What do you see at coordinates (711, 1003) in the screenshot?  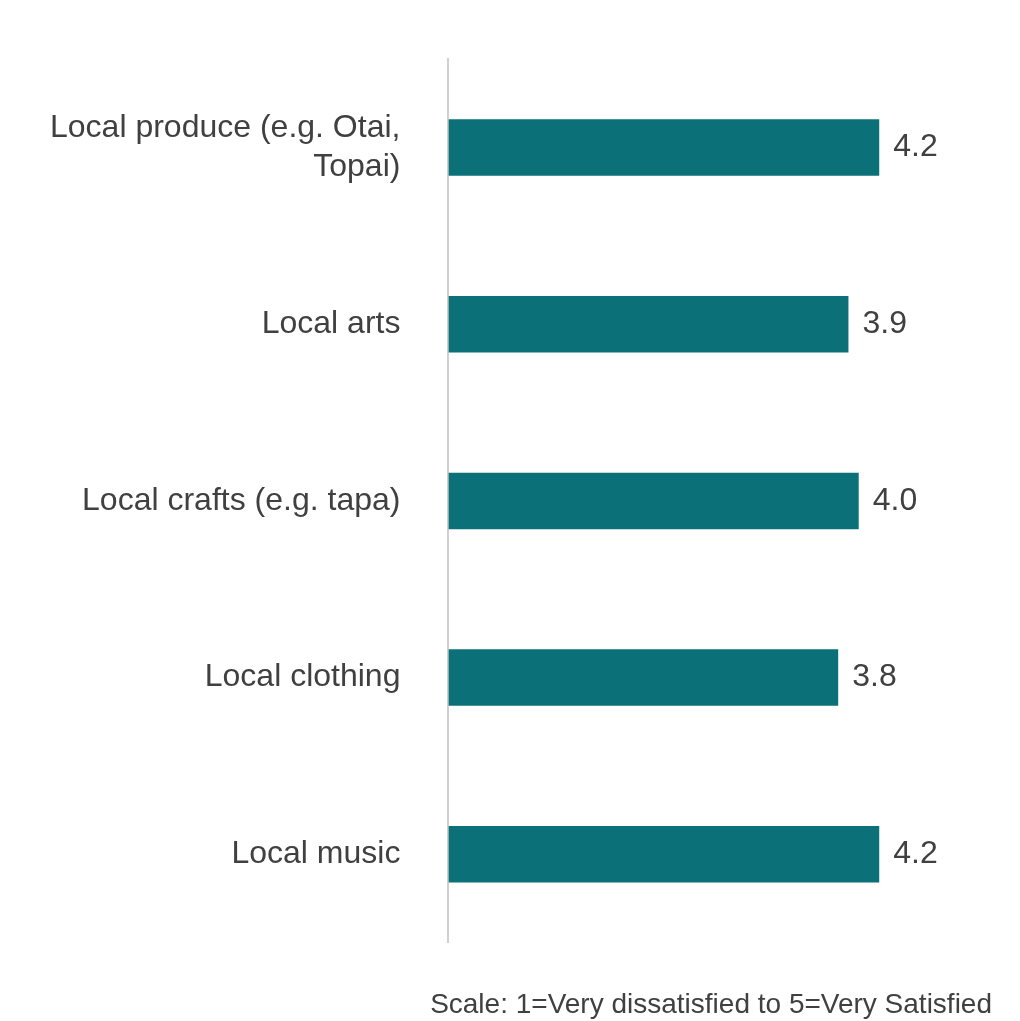 I see `text: Scale: 1=Very dissatisfied to 5=Very Satisfied` at bounding box center [711, 1003].